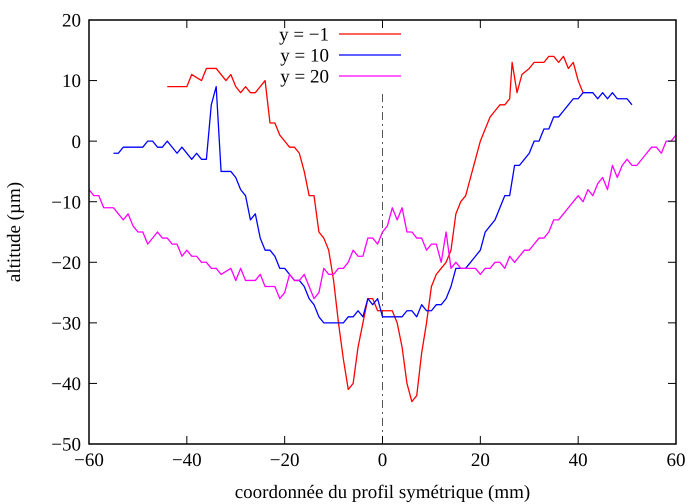 This screenshot has height=504, width=698. Describe the element at coordinates (71, 81) in the screenshot. I see `y-tick-label: 10` at that location.